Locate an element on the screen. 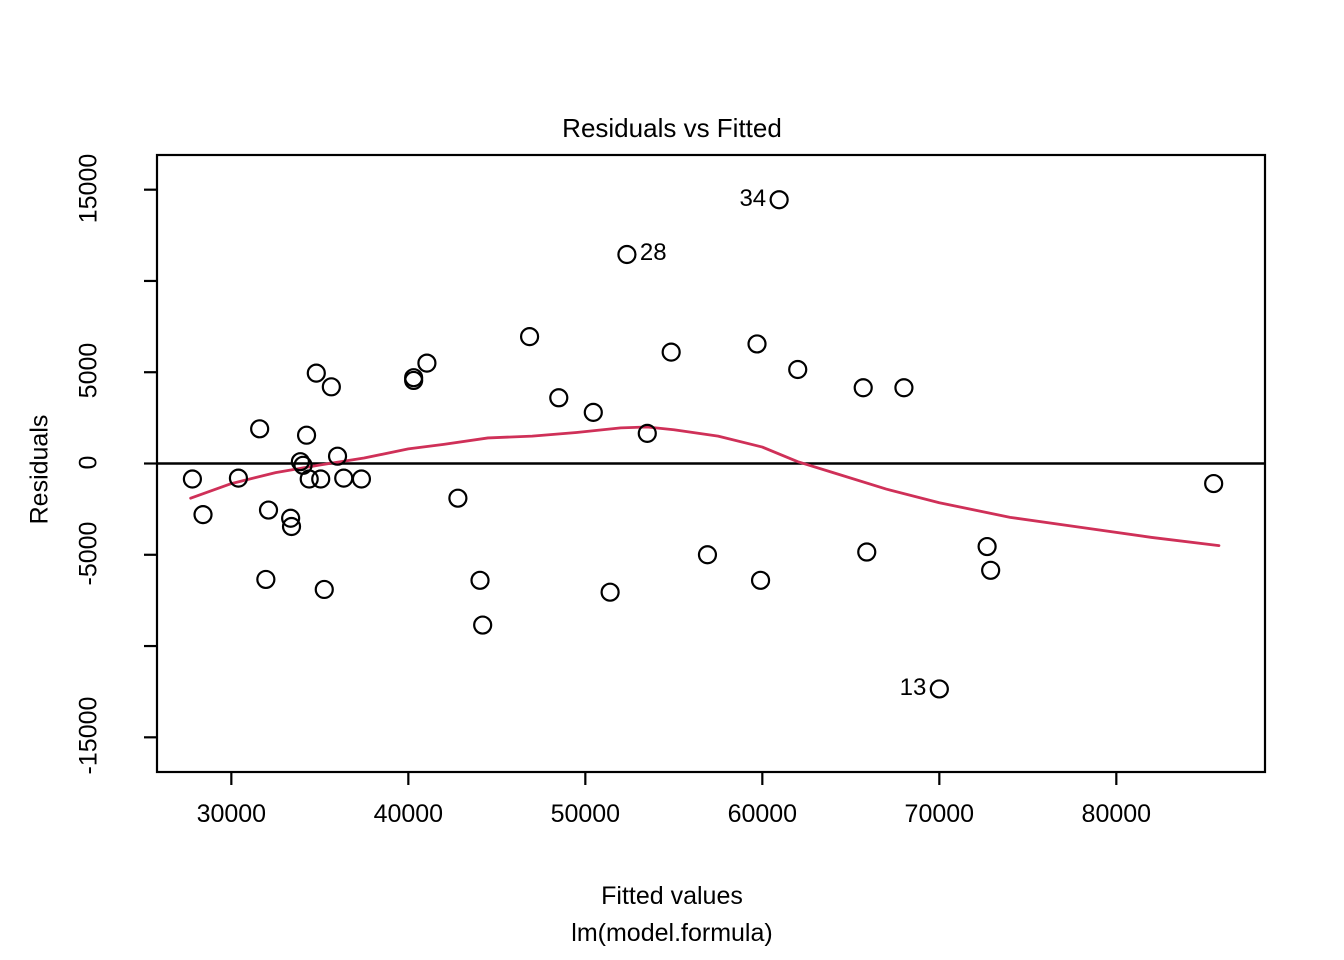  x-axis-label: Fitted values is located at coordinates (672, 896).